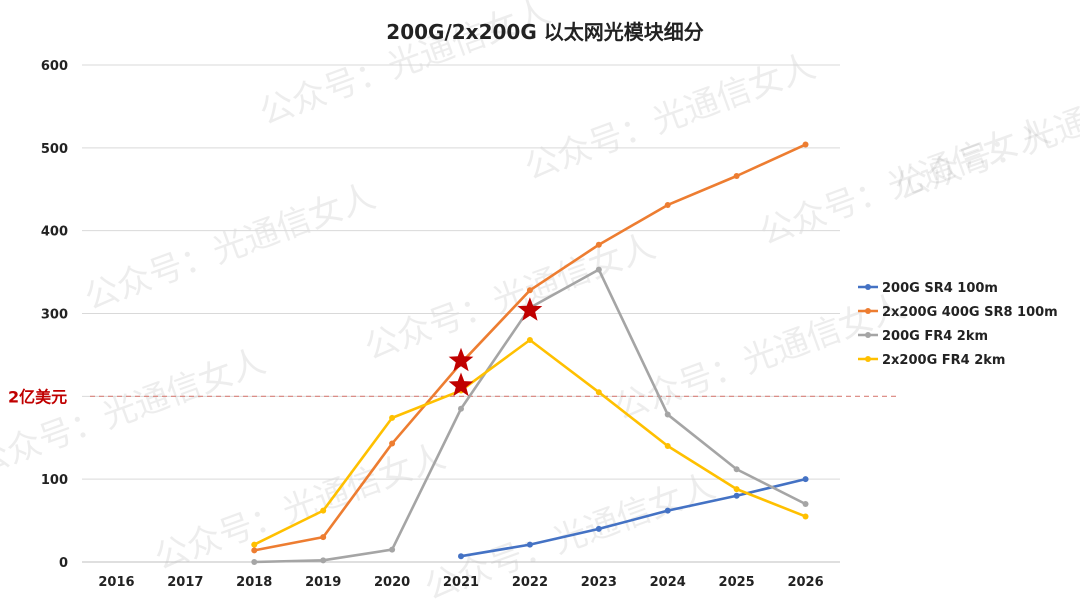 The image size is (1080, 608). What do you see at coordinates (970, 312) in the screenshot?
I see `legend-label: 2x200G 400G SR8 100m` at bounding box center [970, 312].